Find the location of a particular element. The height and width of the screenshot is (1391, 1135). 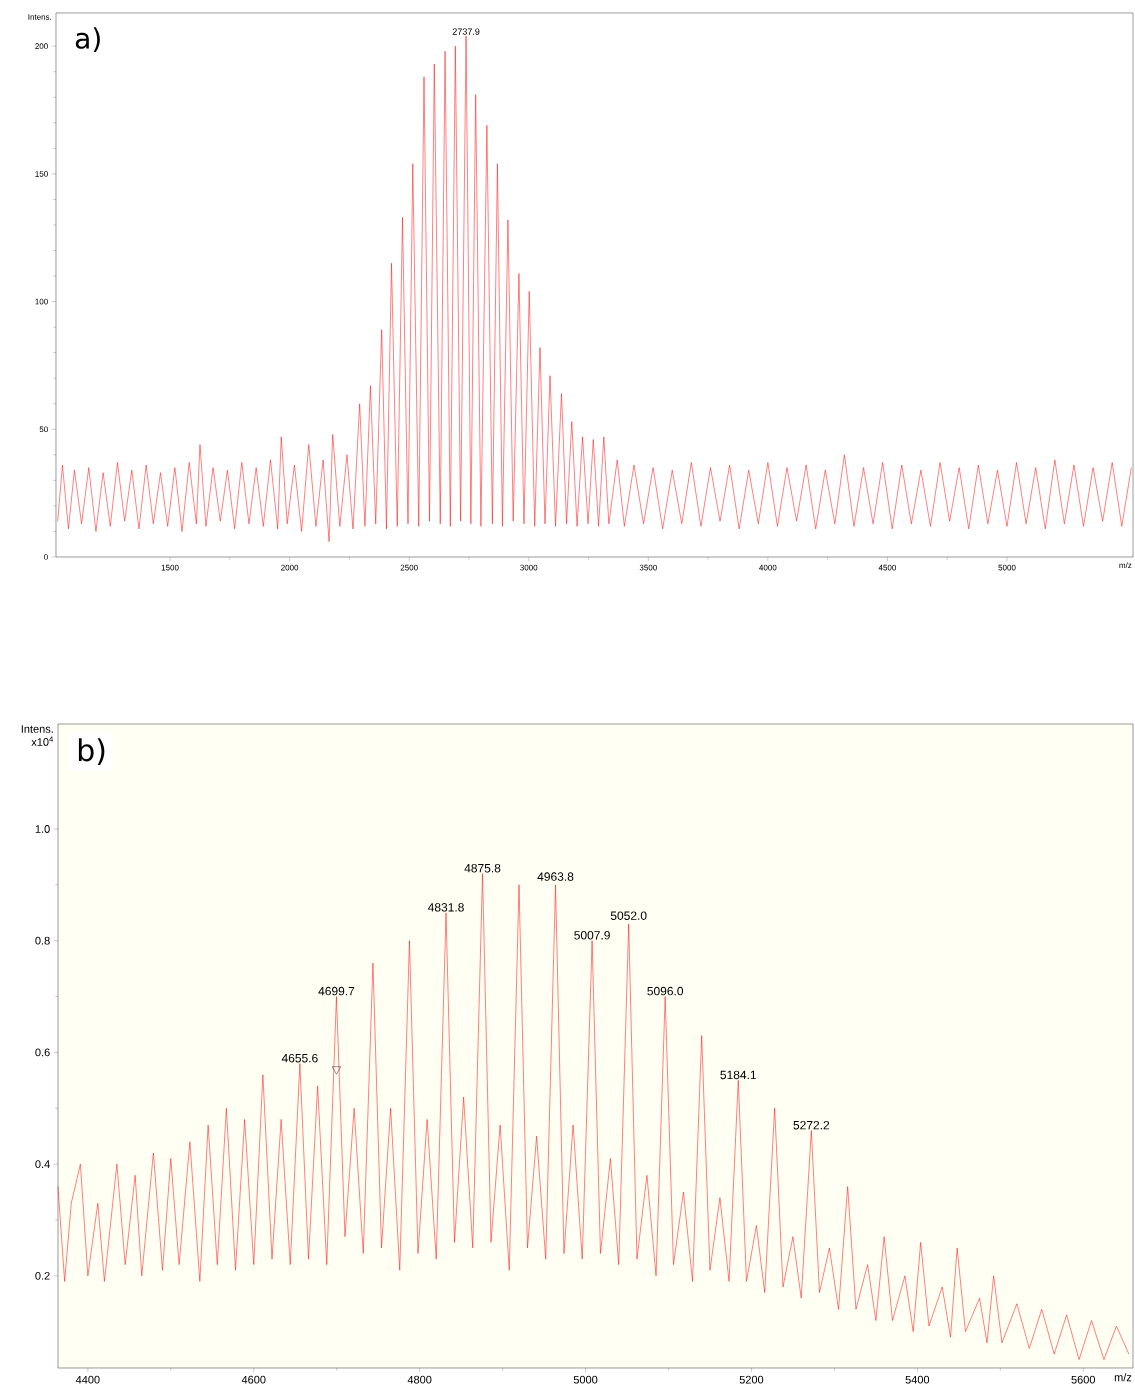

y-tick-label: 0.6 is located at coordinates (42, 1052).